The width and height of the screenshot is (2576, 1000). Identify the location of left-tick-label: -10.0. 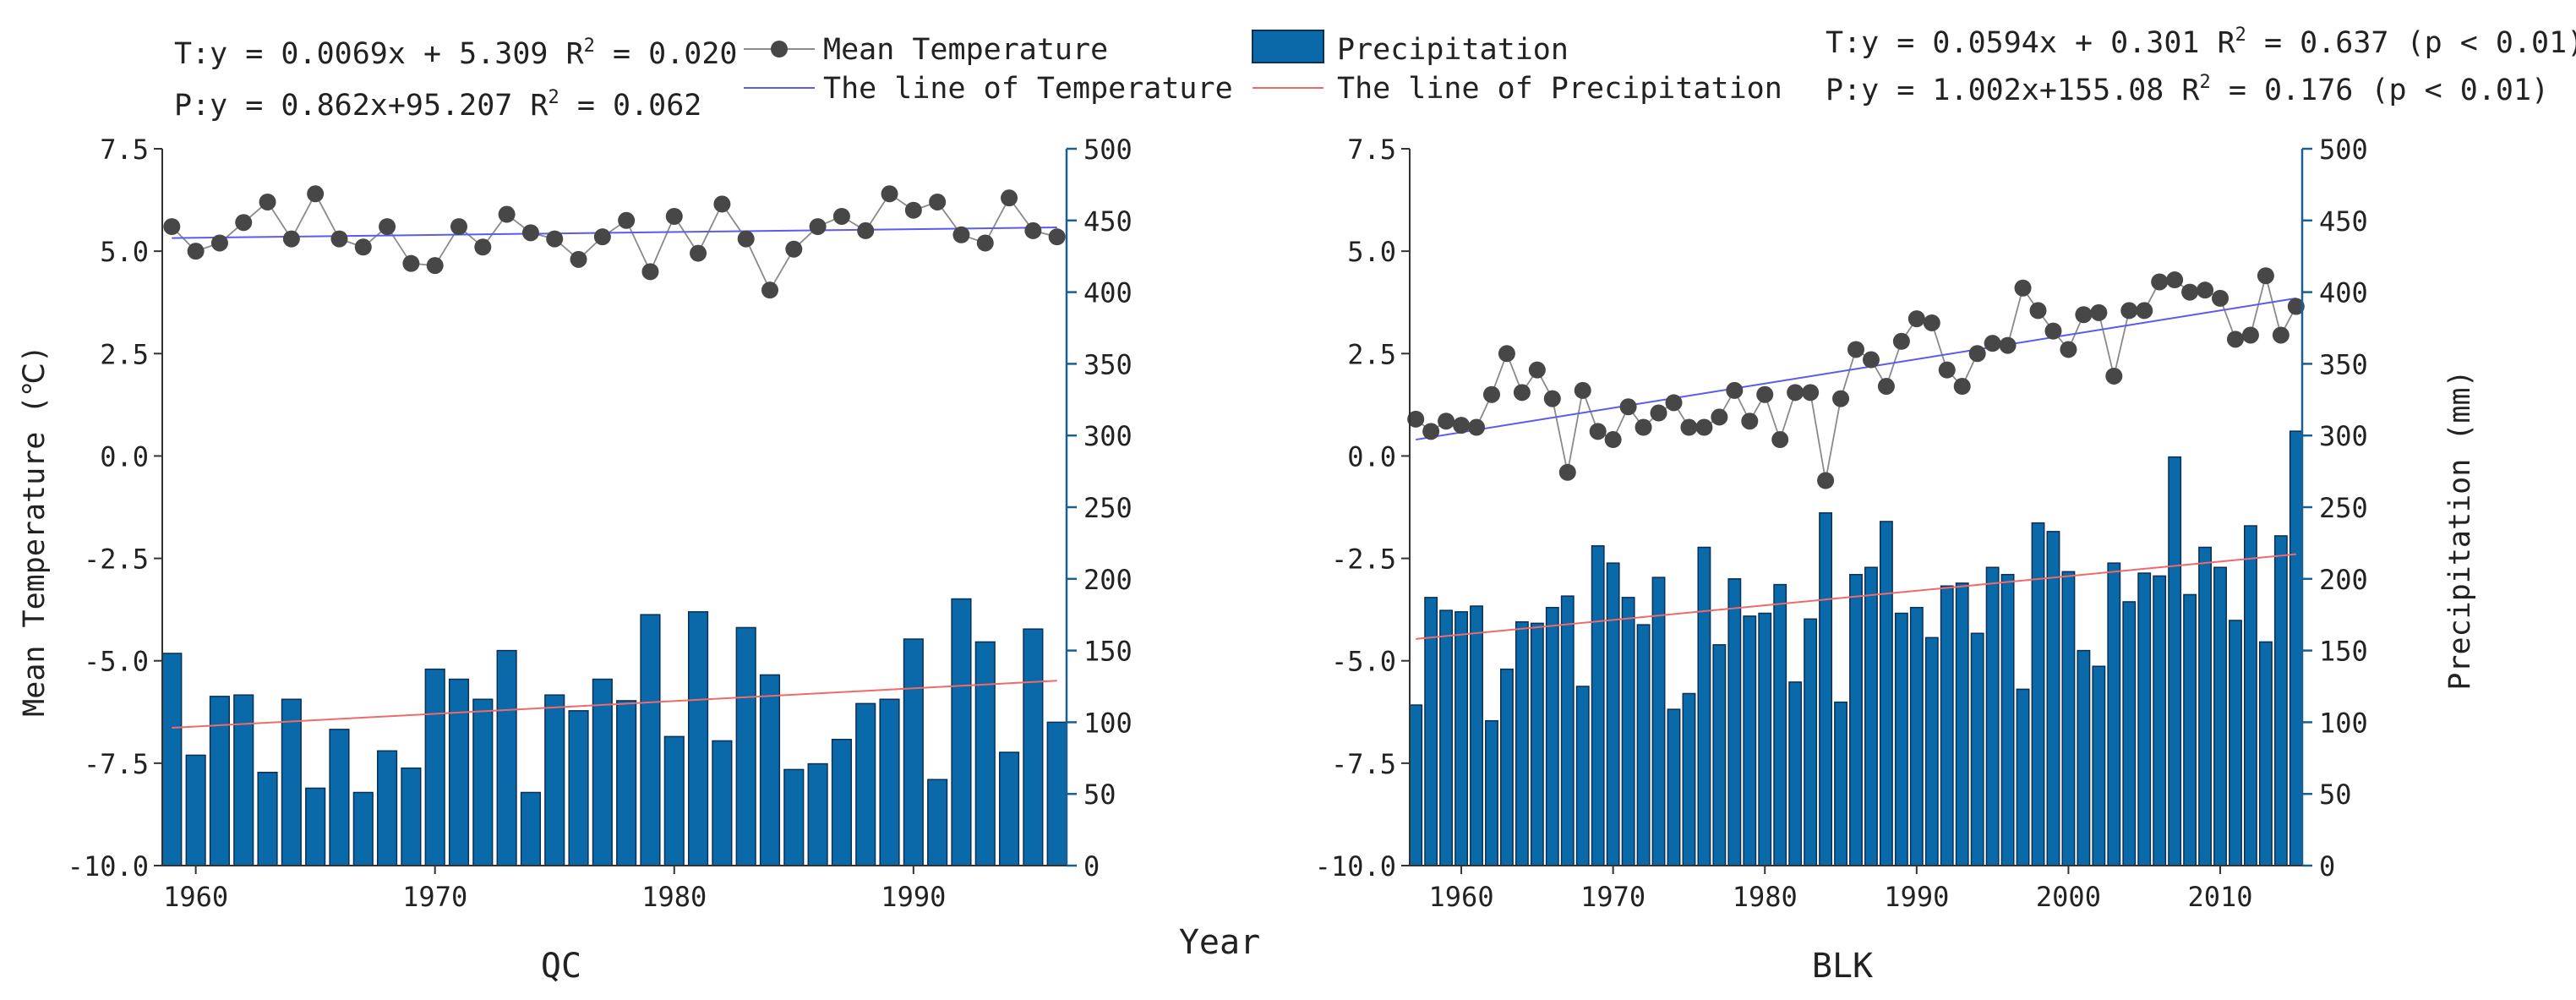
(1355, 866).